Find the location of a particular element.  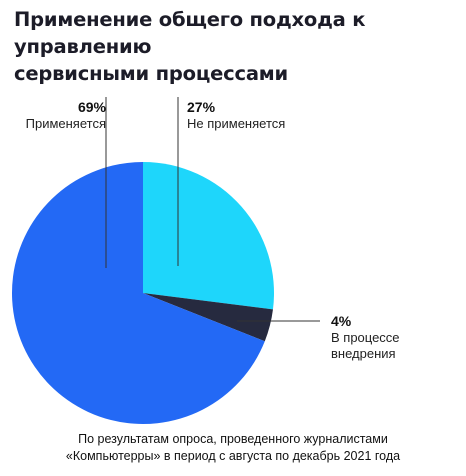

slice-label-not-applied: 27% Не применяется is located at coordinates (236, 115).